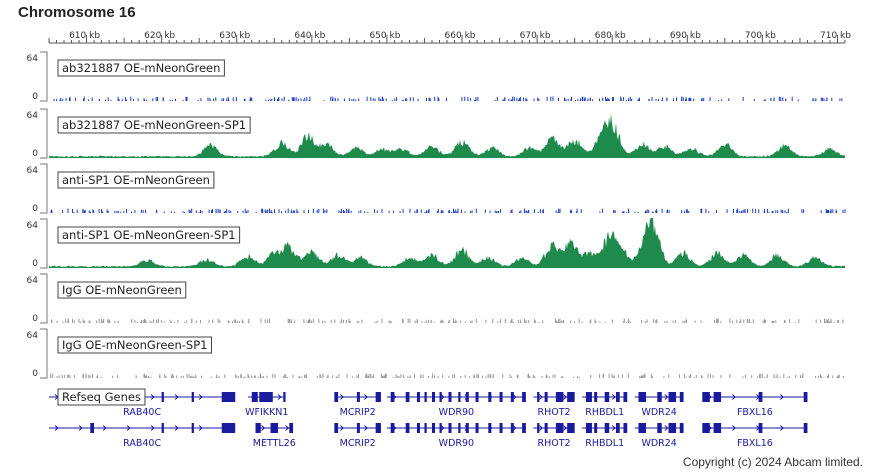 This screenshot has height=472, width=869. I want to click on y-max-label: 64, so click(33, 226).